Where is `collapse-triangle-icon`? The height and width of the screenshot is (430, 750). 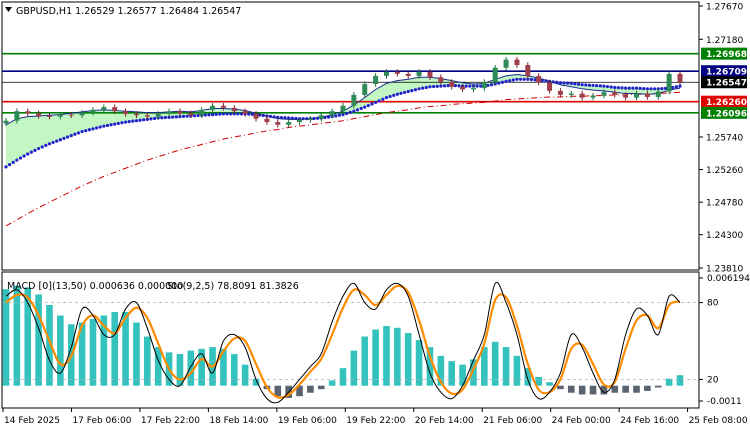 collapse-triangle-icon is located at coordinates (8, 9).